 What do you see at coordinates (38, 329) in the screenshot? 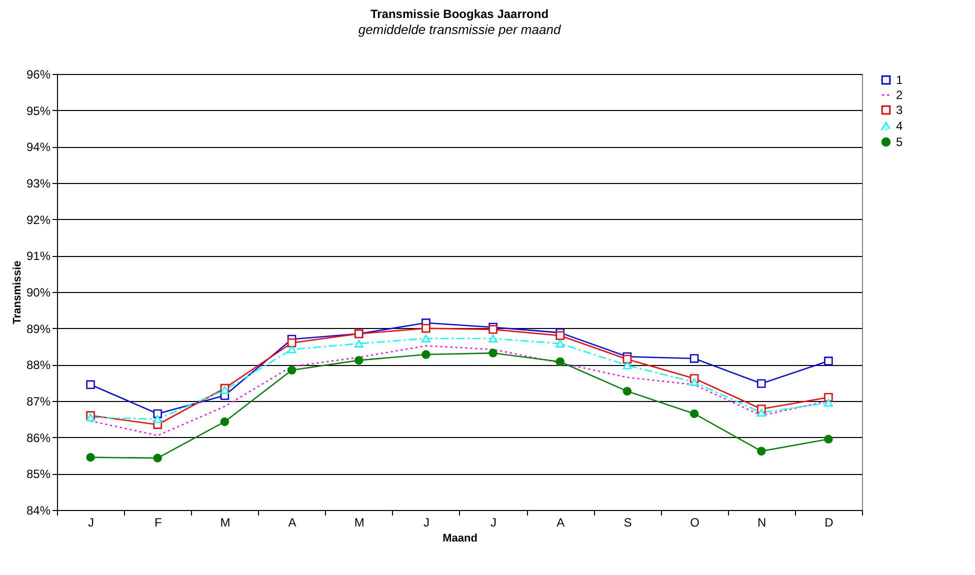
I see `y-tick-label: 89%` at bounding box center [38, 329].